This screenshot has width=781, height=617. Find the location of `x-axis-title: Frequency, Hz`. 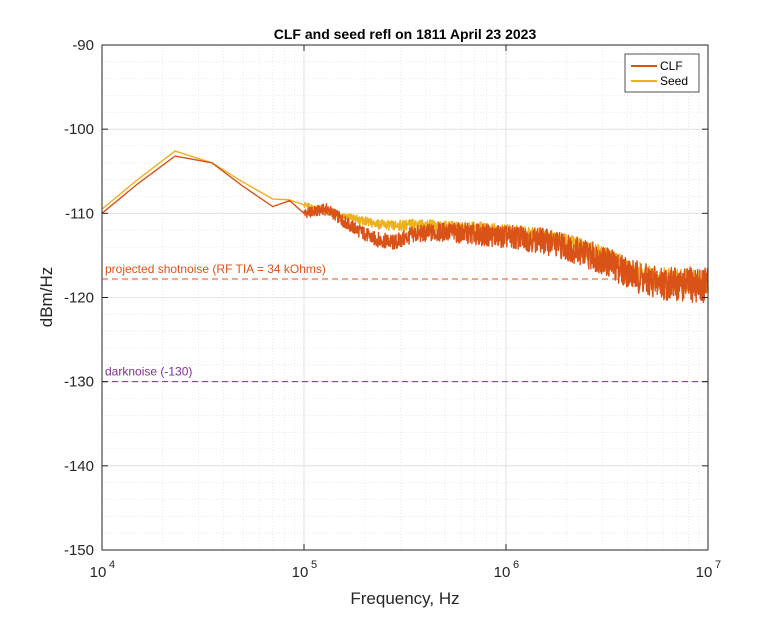

x-axis-title: Frequency, Hz is located at coordinates (404, 598).